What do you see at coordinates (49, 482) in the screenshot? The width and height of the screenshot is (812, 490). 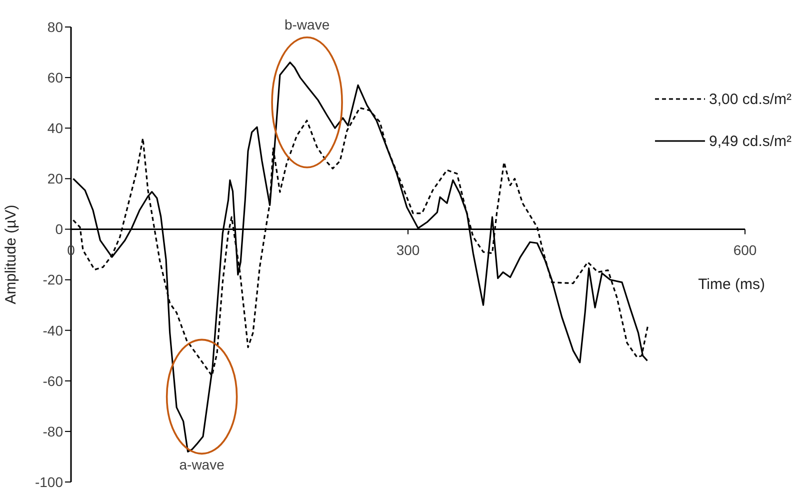 I see `y-tick-label: -100` at bounding box center [49, 482].